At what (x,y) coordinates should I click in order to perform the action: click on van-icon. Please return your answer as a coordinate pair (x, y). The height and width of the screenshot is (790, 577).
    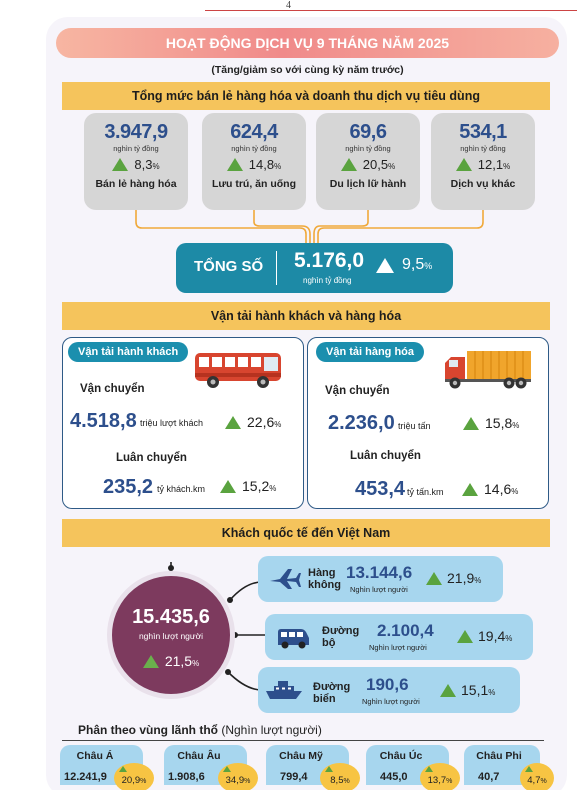
    Looking at the image, I should click on (293, 639).